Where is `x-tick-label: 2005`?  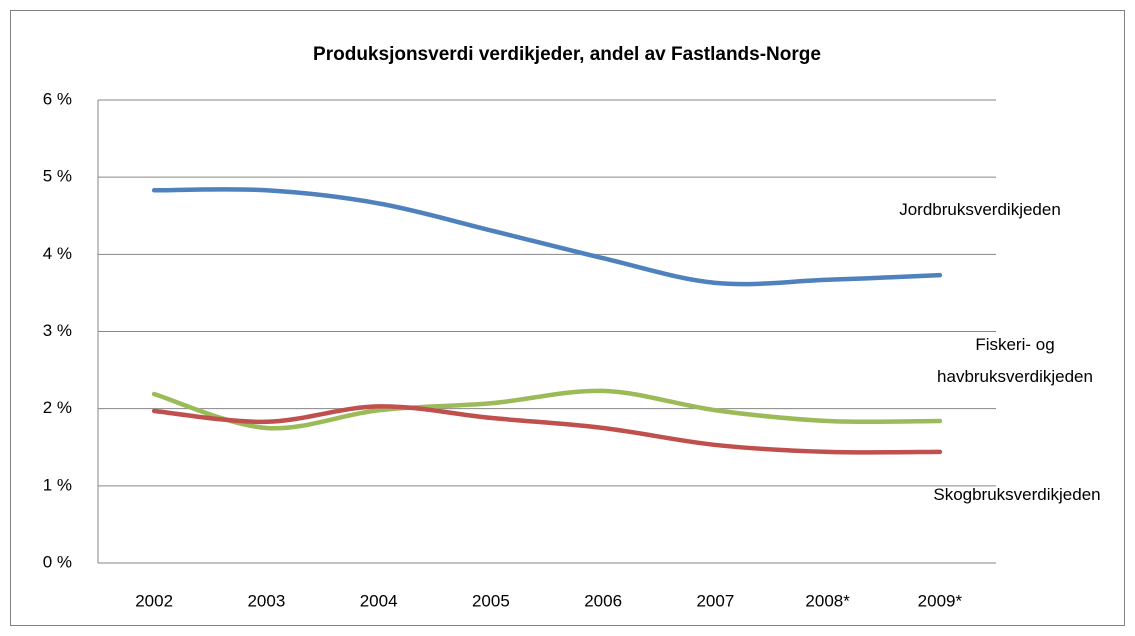 x-tick-label: 2005 is located at coordinates (491, 600).